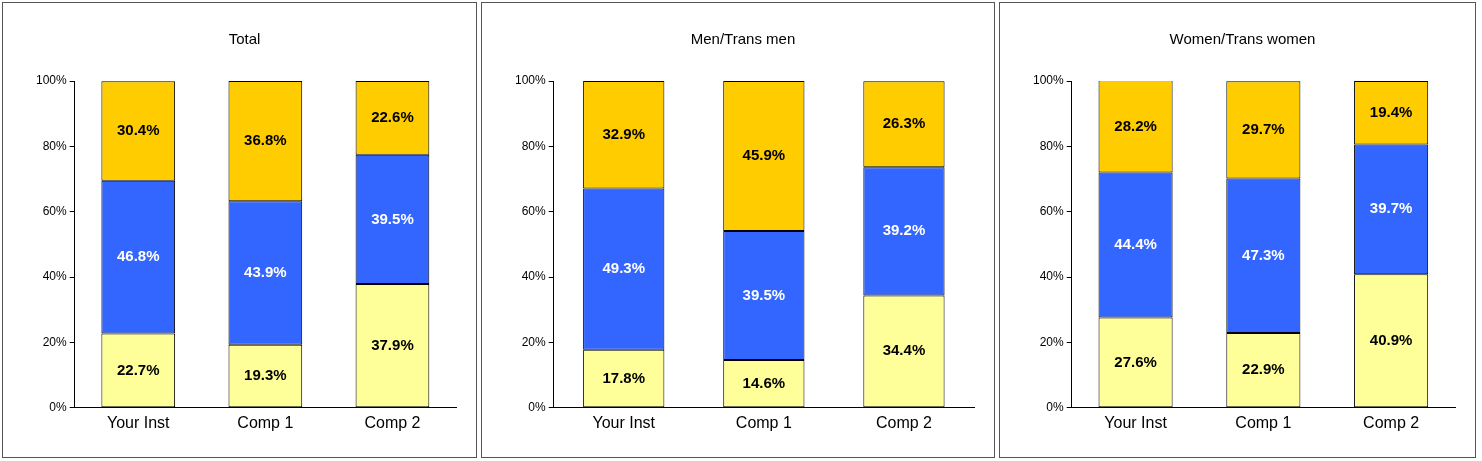 Image resolution: width=1482 pixels, height=461 pixels. What do you see at coordinates (1135, 125) in the screenshot?
I see `data-label: 28.2%` at bounding box center [1135, 125].